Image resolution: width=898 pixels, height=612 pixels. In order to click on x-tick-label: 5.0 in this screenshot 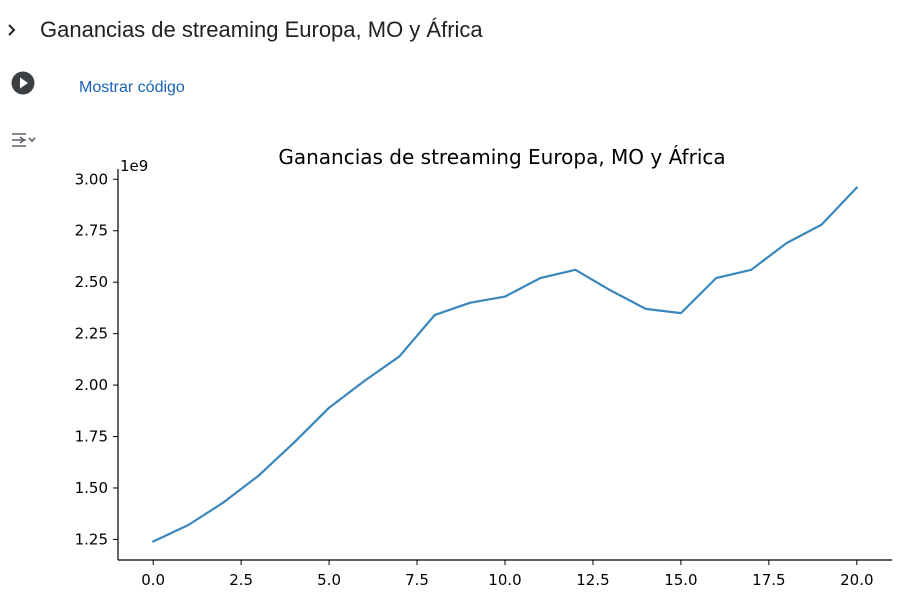, I will do `click(329, 580)`.